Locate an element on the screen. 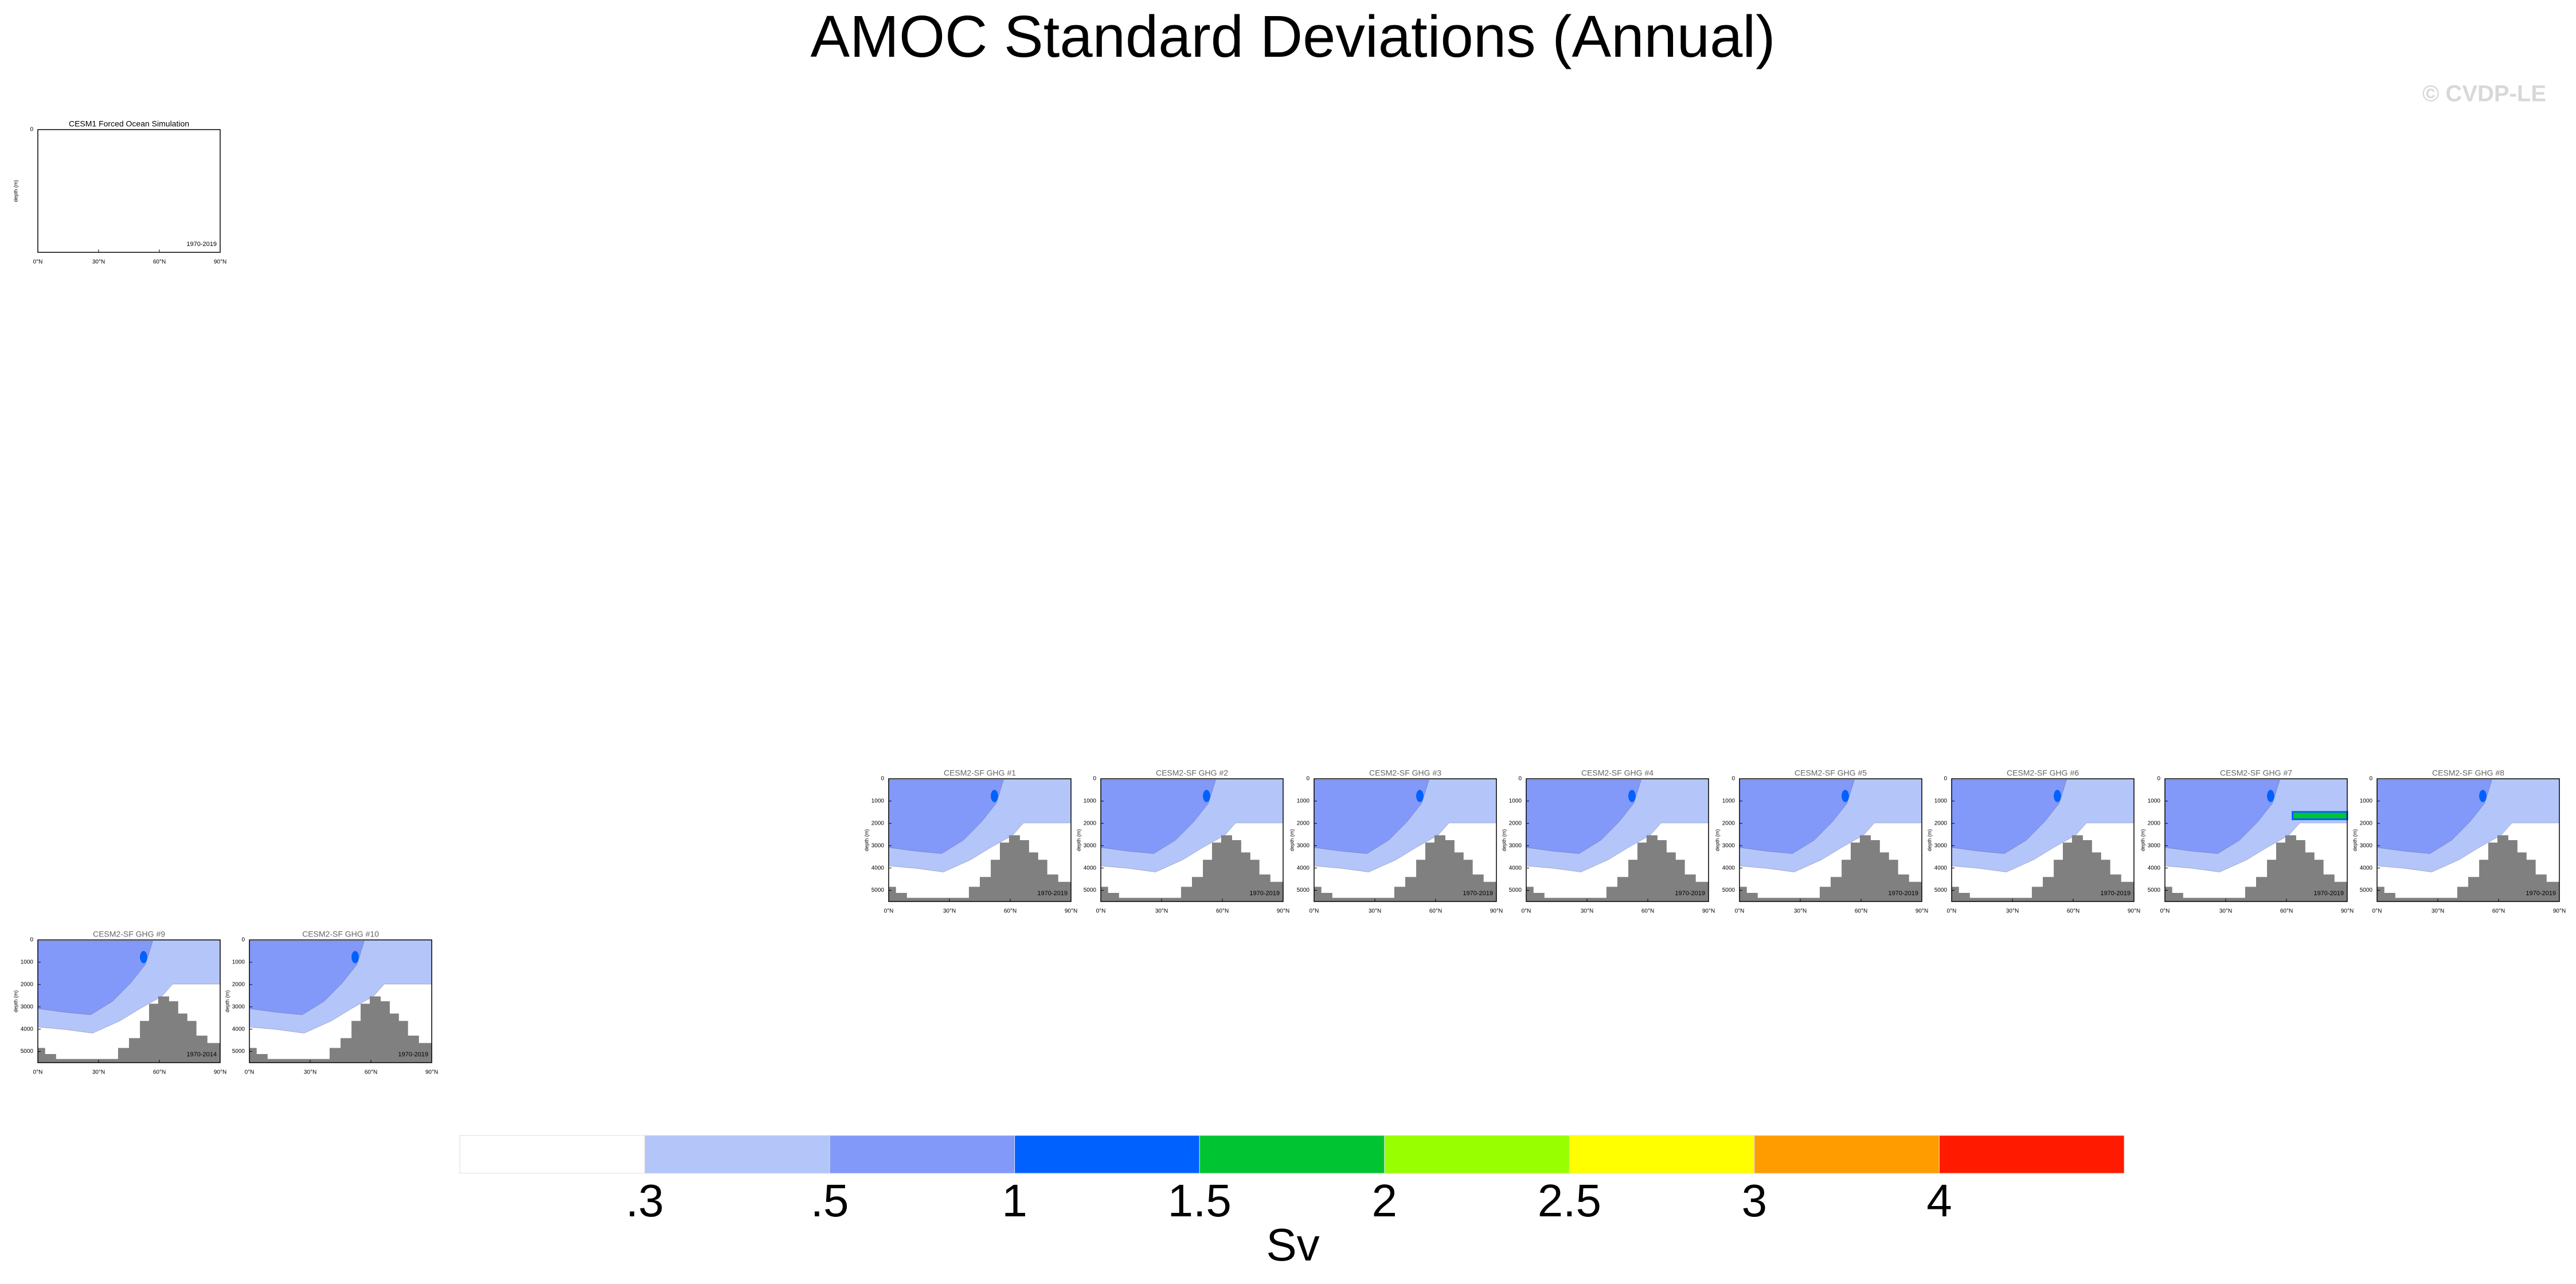 This screenshot has height=1284, width=2576. colorbar-label: .5 is located at coordinates (830, 1200).